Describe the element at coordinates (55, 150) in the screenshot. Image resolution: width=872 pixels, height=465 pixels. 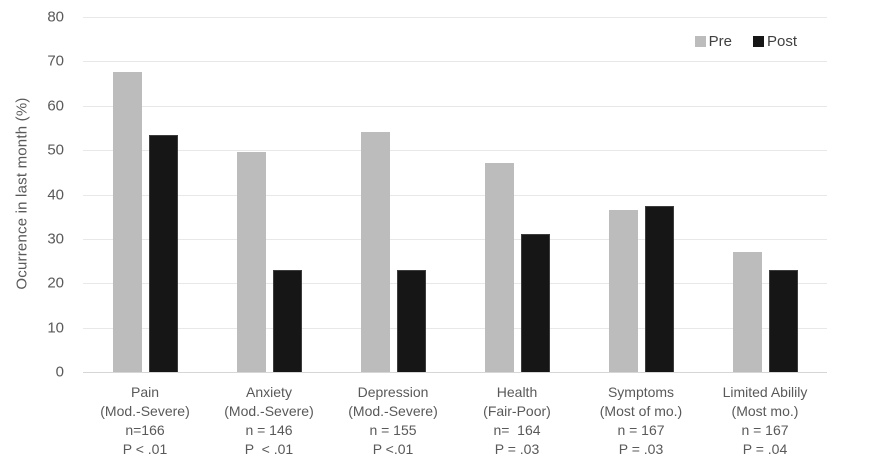
I see `y-axis-tick-label: 50` at that location.